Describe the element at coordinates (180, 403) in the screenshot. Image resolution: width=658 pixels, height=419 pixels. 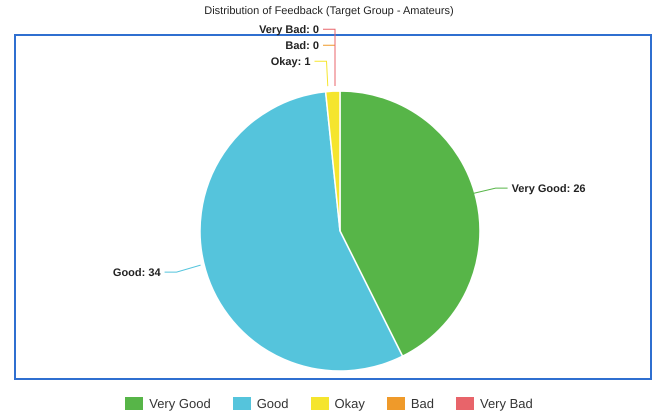
I see `legend-label: Very Good` at that location.